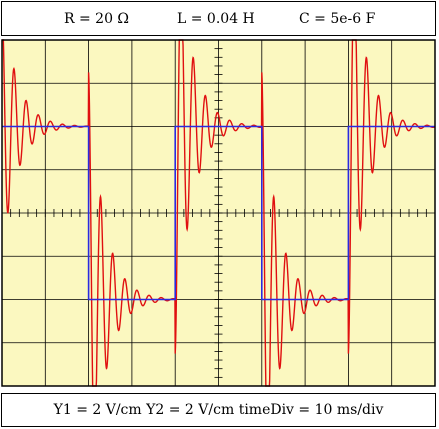 This screenshot has width=439, height=429. I want to click on inductance-label: L = 0.04 H, so click(216, 19).